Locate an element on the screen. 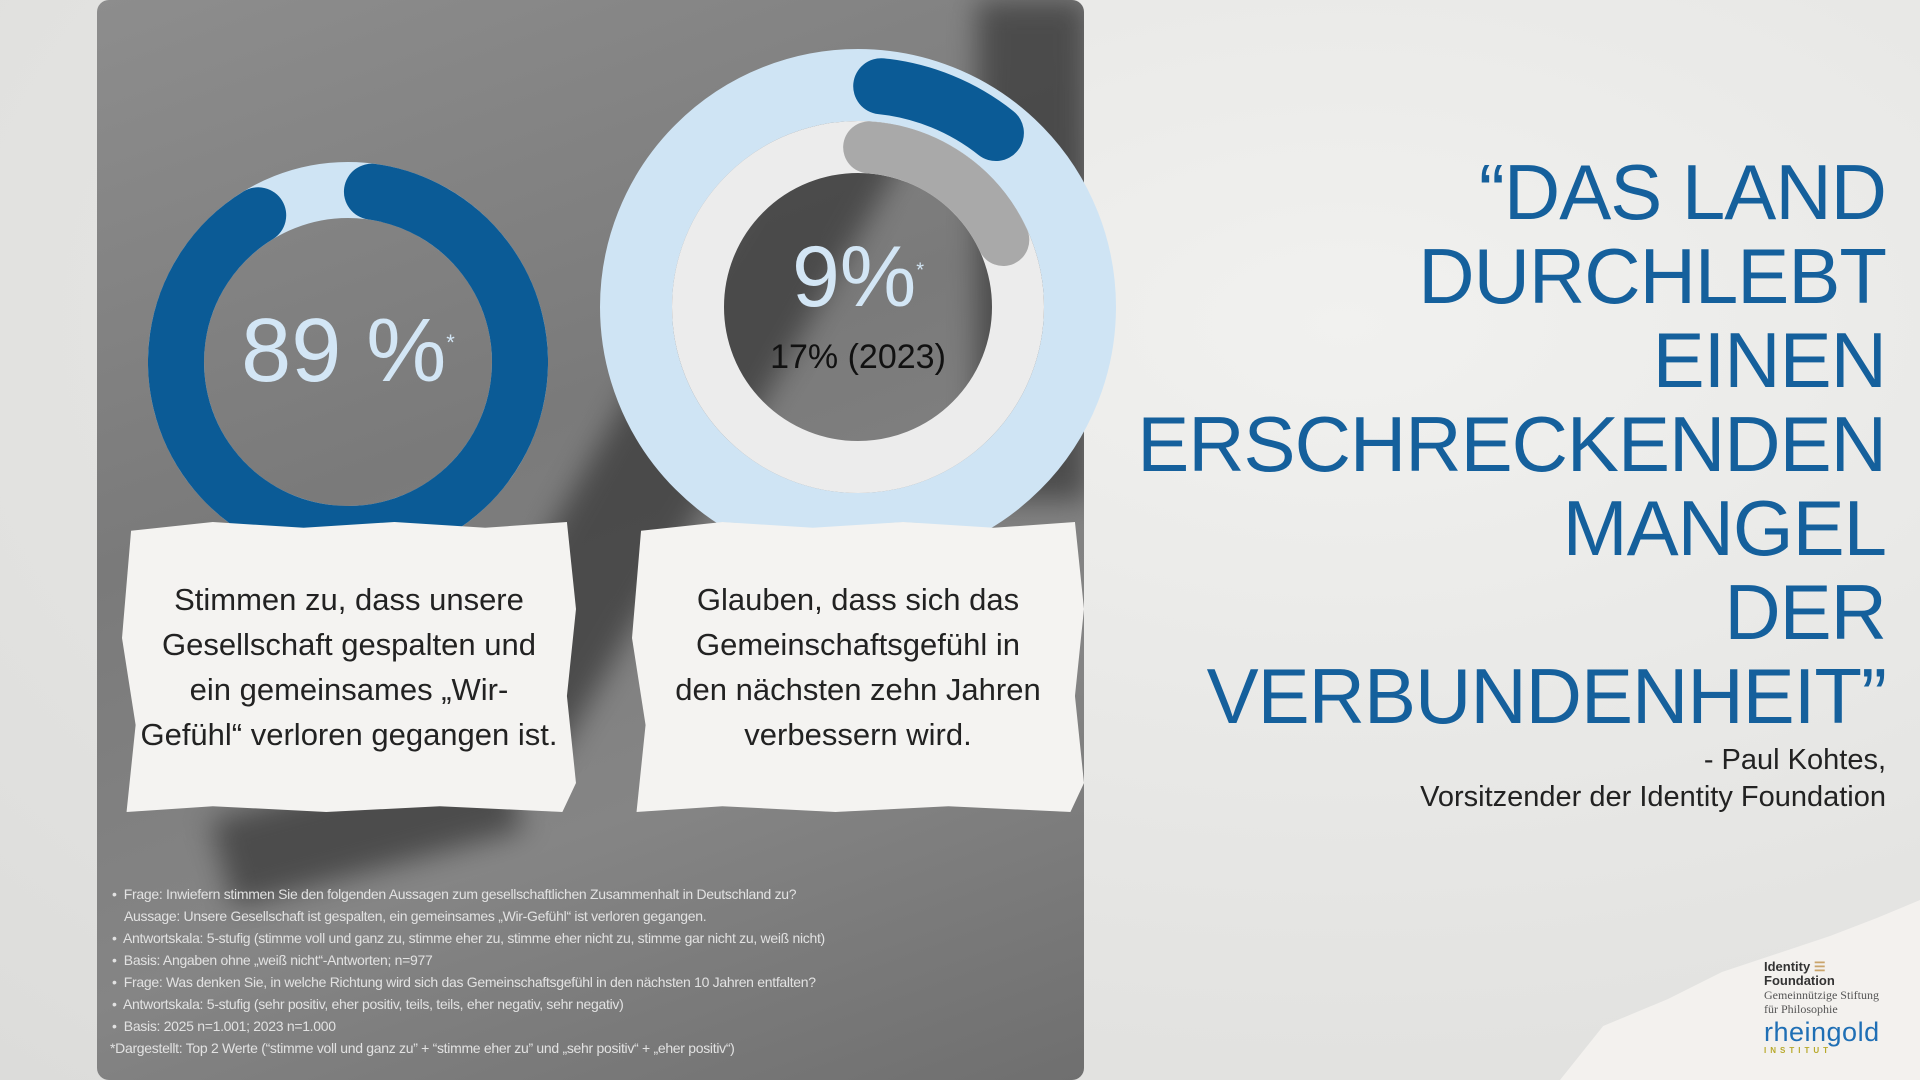  quote-line: VERBUNDENHEIT” is located at coordinates (1546, 696).